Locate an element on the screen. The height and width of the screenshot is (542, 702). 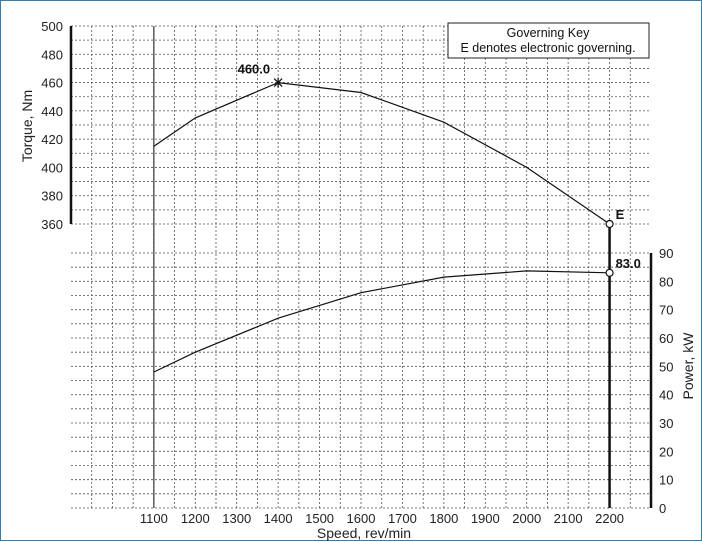
x-tick-label: 1500 is located at coordinates (319, 518).